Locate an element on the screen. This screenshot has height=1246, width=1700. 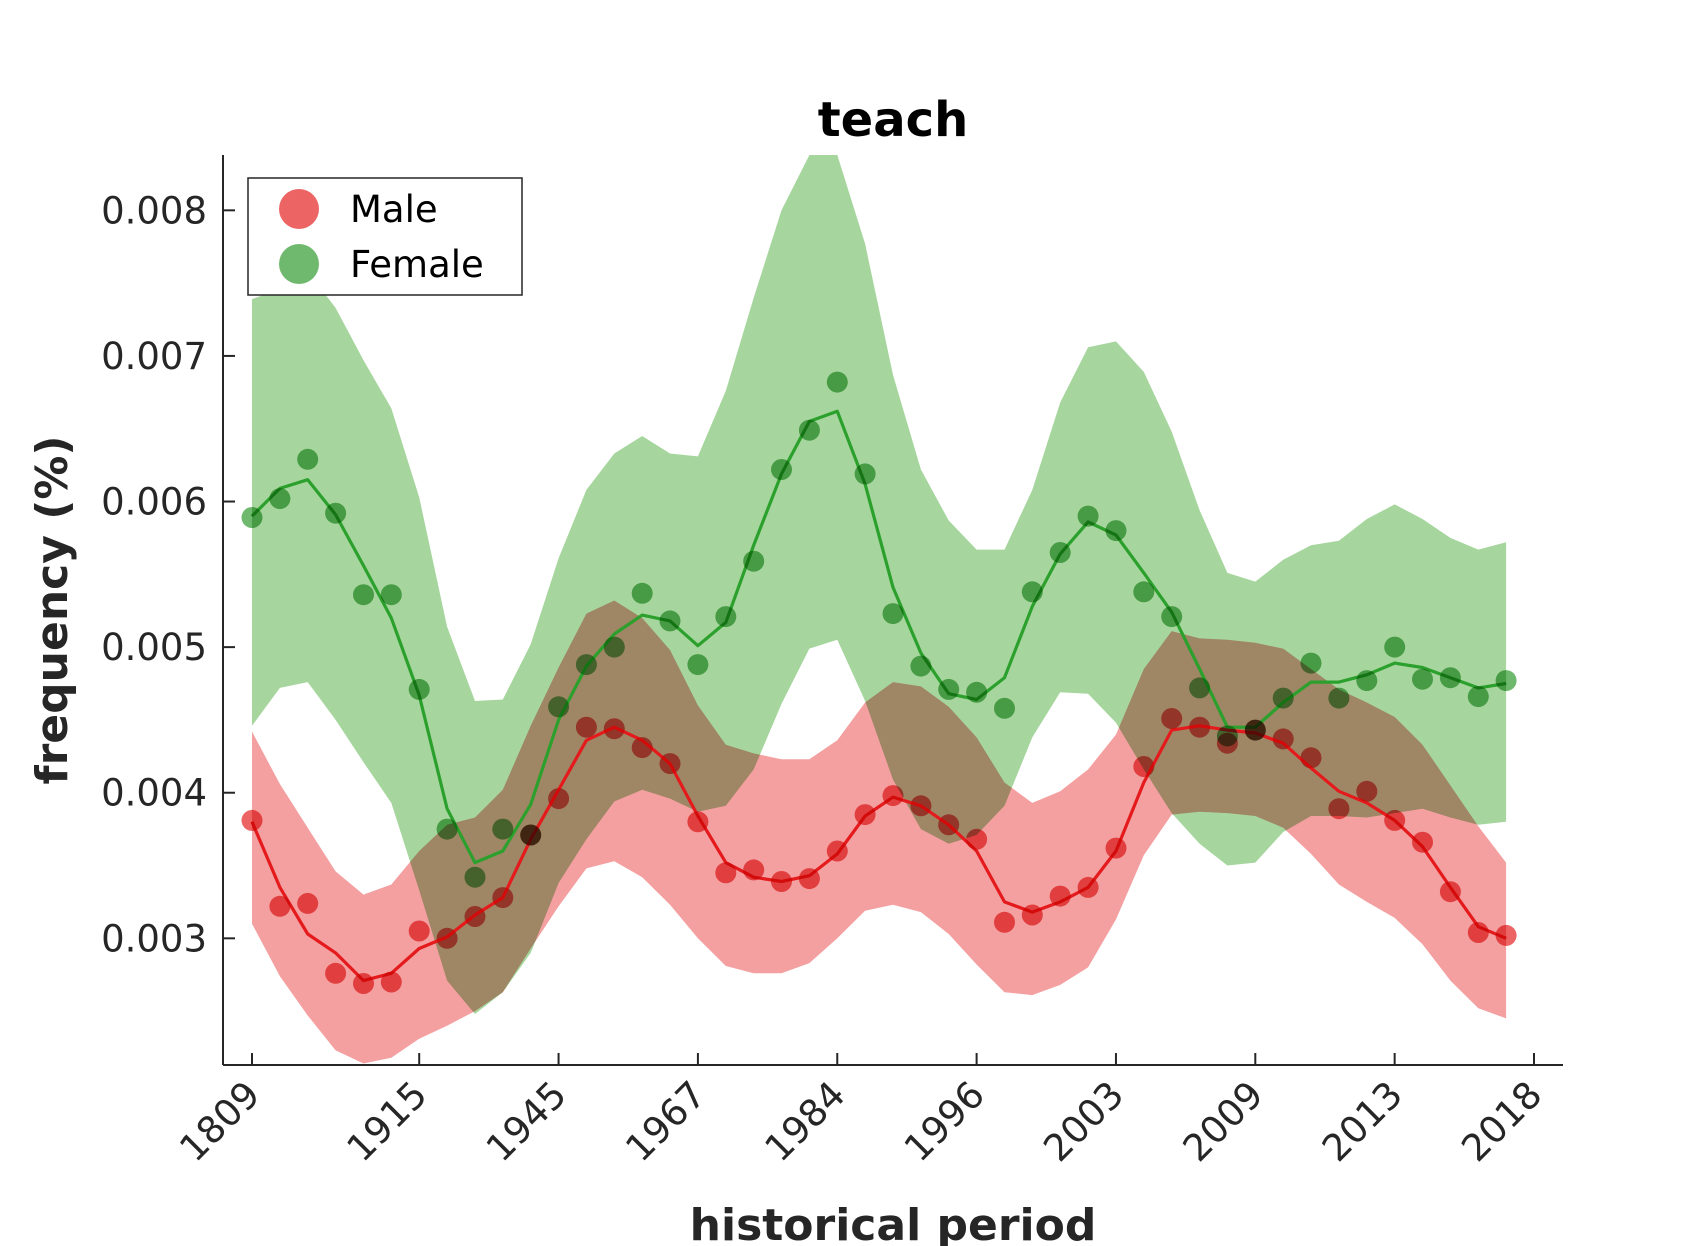
legend-marker-male is located at coordinates (299, 209).